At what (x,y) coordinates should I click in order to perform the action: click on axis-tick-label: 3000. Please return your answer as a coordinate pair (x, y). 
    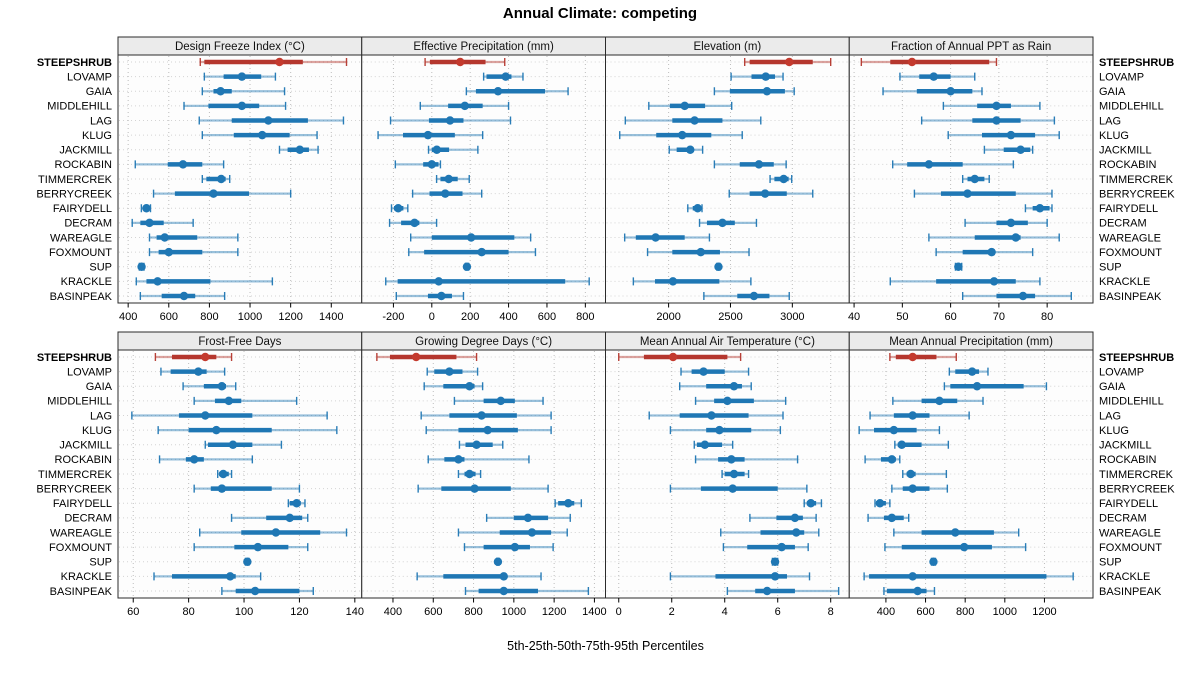
    Looking at the image, I should click on (792, 317).